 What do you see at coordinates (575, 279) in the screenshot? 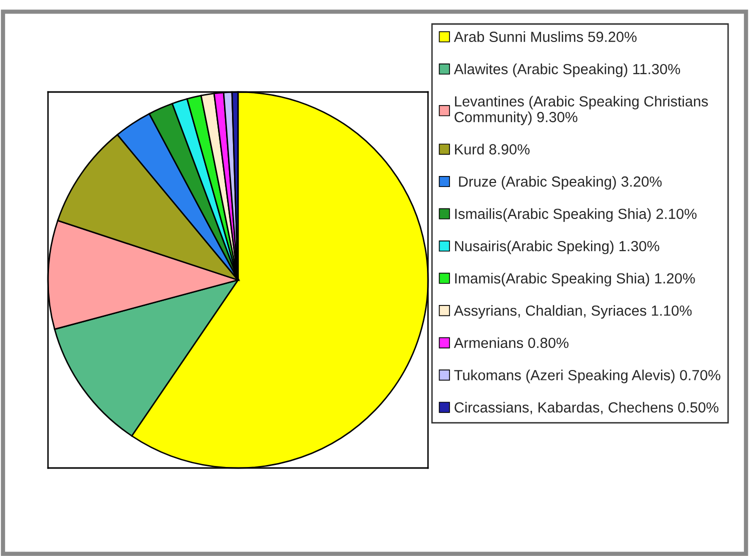
I see `legend-label: Imamis(Arabic Speaking Shia) 1.20%` at bounding box center [575, 279].